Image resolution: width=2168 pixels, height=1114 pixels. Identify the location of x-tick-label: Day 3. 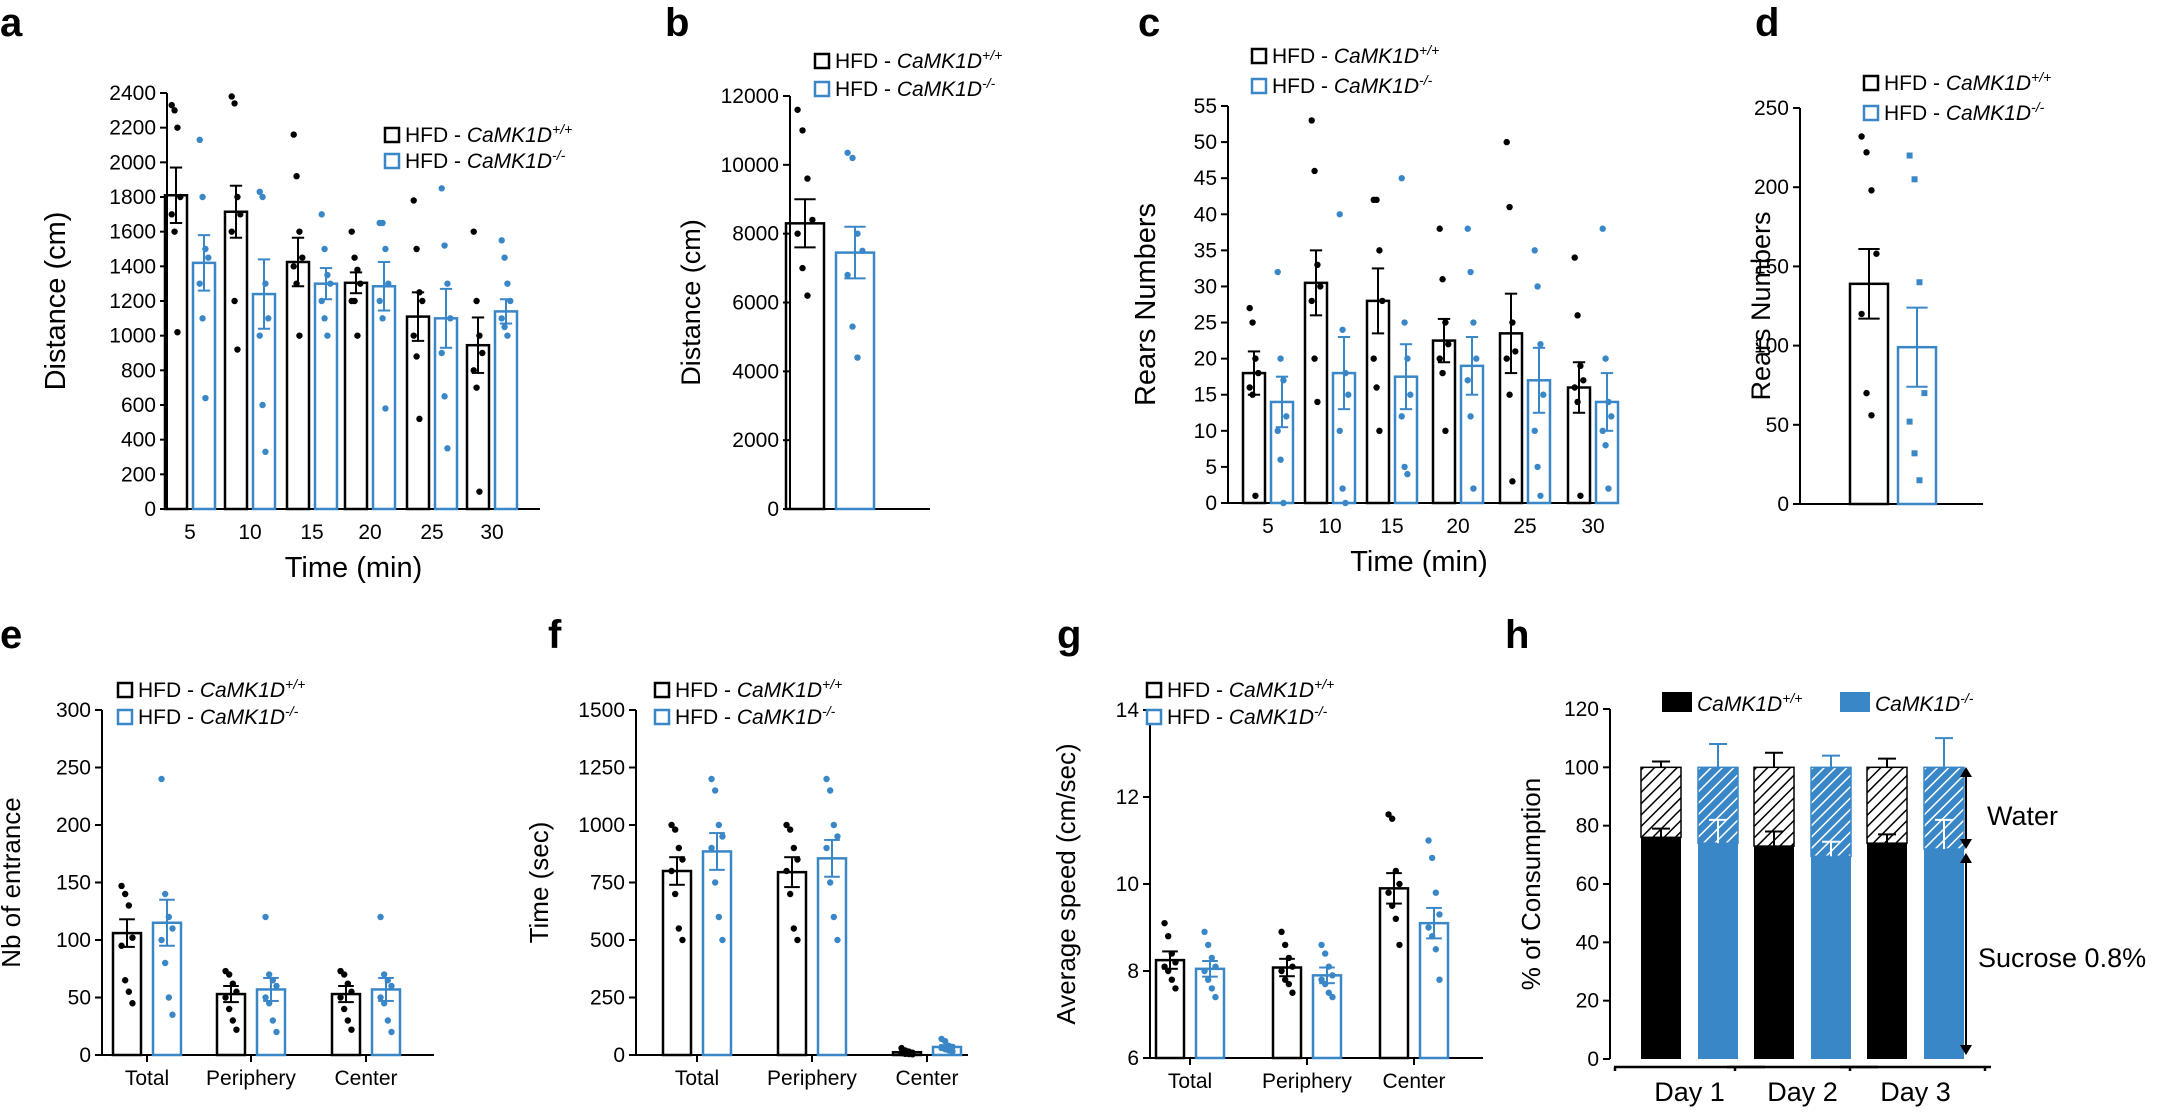
(1915, 1092).